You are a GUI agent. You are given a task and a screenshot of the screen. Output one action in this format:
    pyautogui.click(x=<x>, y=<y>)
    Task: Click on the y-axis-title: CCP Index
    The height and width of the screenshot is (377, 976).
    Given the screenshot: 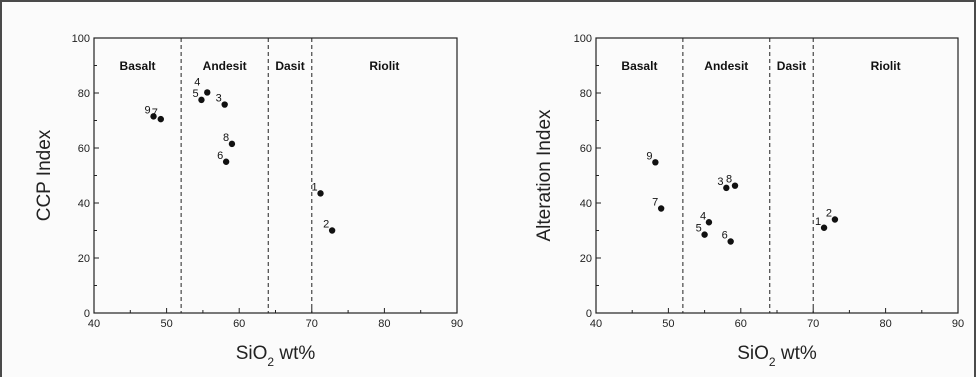 What is the action you would take?
    pyautogui.click(x=44, y=175)
    